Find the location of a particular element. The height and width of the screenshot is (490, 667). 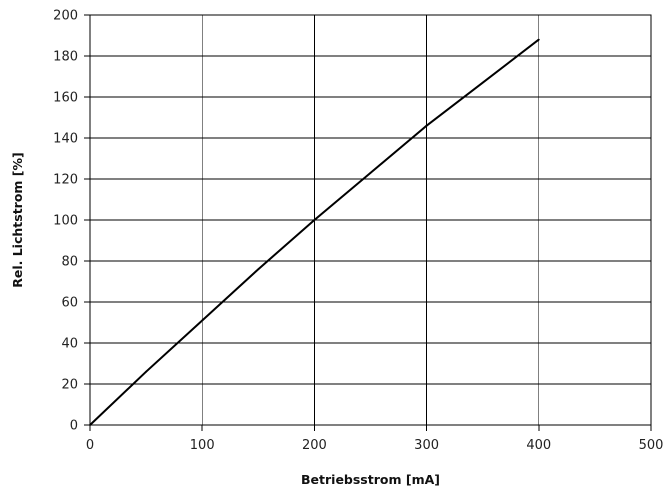

x-tick-label: 200 is located at coordinates (314, 445).